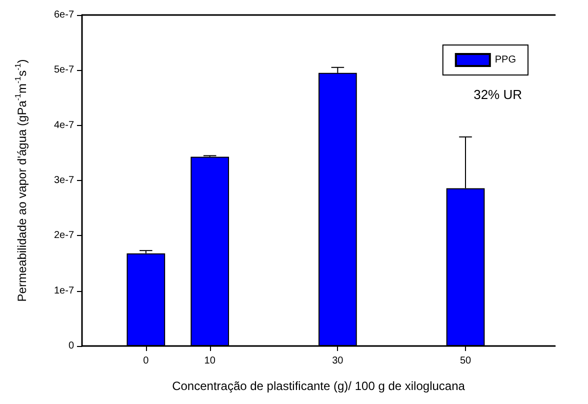 The image size is (588, 404). I want to click on y-tick-label: 0, so click(71, 346).